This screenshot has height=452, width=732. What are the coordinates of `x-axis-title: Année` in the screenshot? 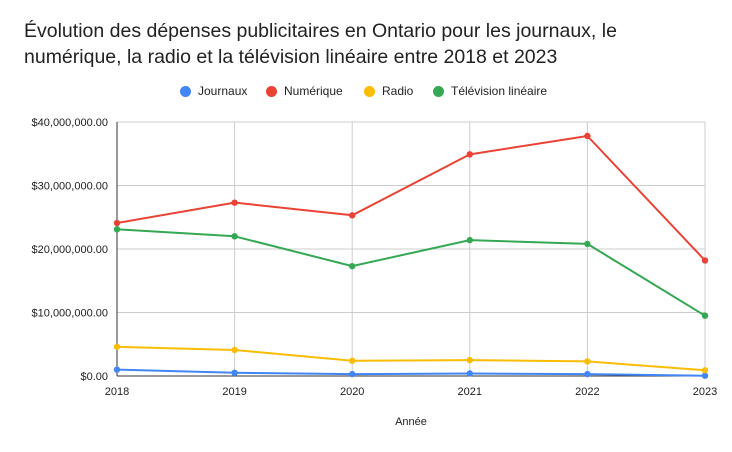 It's located at (411, 422).